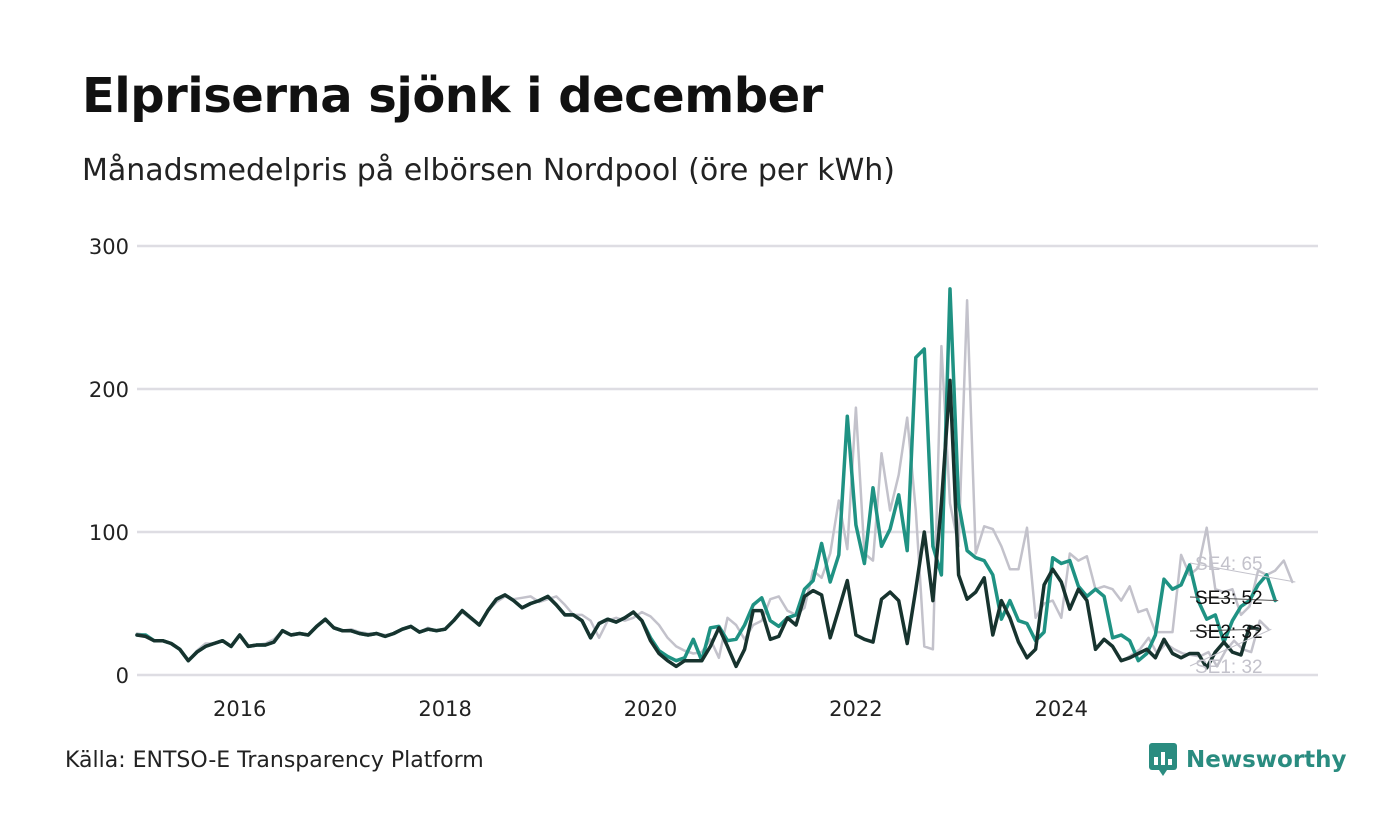 The height and width of the screenshot is (840, 1400). I want to click on brand-name: Newsworthy, so click(1266, 760).